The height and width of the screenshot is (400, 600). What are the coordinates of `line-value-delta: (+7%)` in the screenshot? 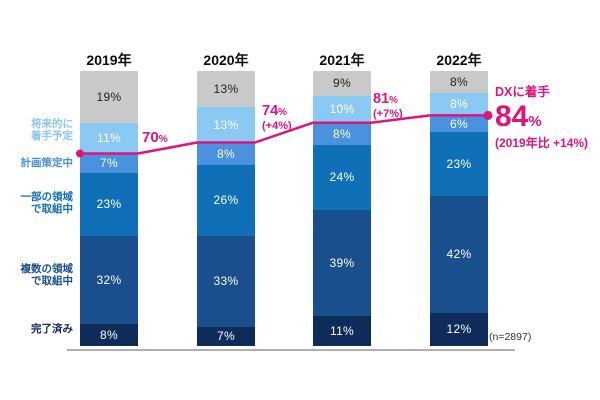 It's located at (388, 113).